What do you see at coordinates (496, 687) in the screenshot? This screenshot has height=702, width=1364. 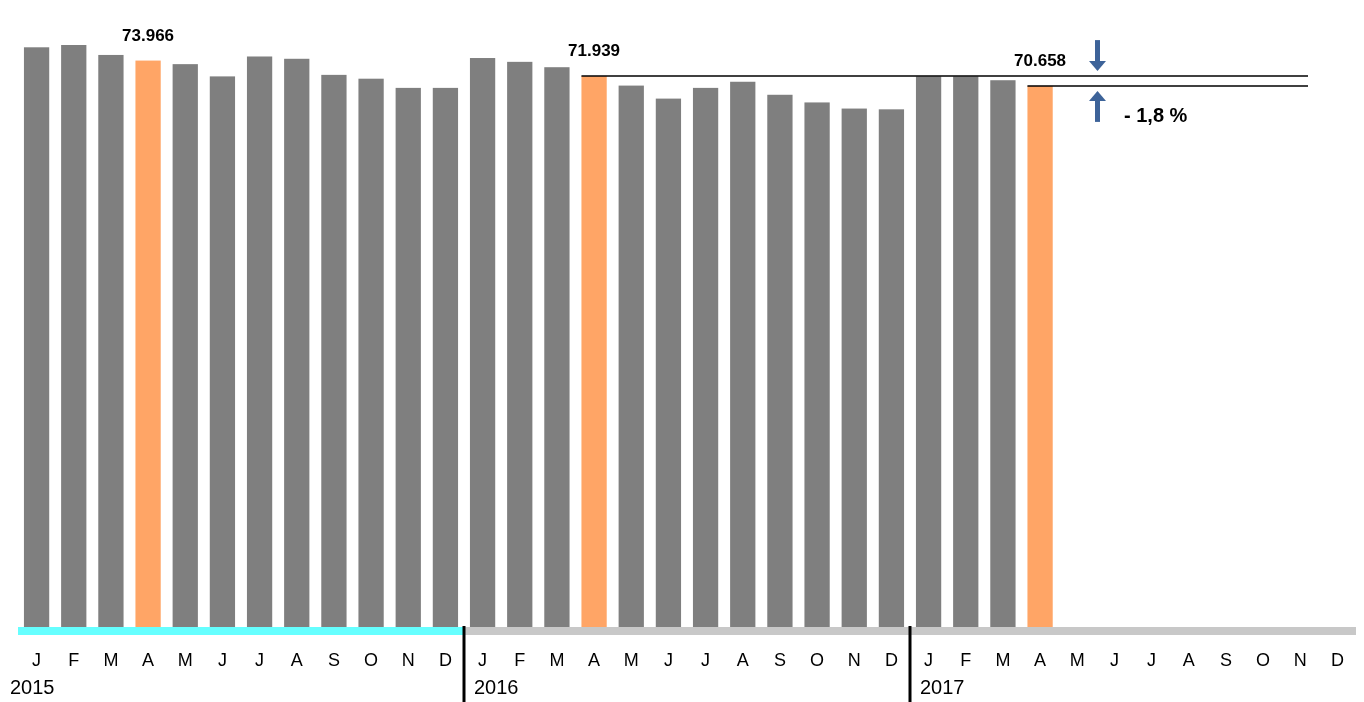 I see `text: 2016` at bounding box center [496, 687].